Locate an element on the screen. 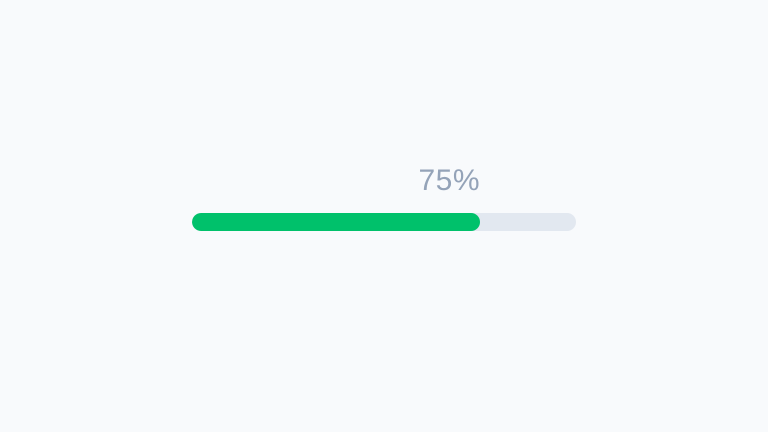 The image size is (768, 432). progress-bar-track is located at coordinates (384, 222).